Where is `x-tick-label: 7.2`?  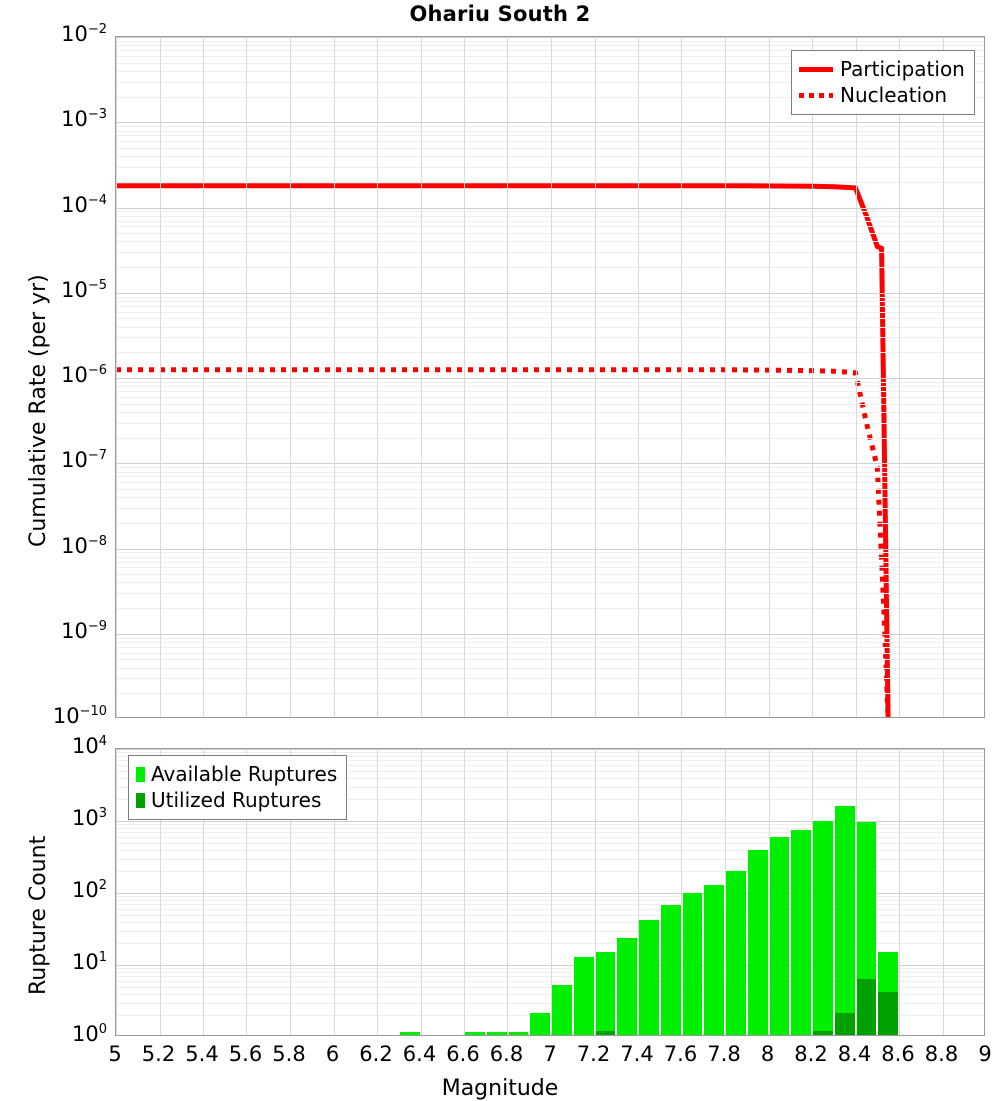
x-tick-label: 7.2 is located at coordinates (593, 1054).